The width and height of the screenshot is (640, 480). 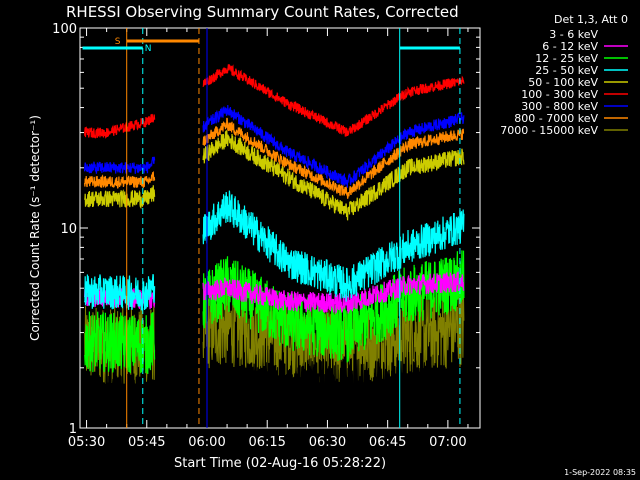 What do you see at coordinates (556, 118) in the screenshot?
I see `legend-label: 800 - 7000 keV` at bounding box center [556, 118].